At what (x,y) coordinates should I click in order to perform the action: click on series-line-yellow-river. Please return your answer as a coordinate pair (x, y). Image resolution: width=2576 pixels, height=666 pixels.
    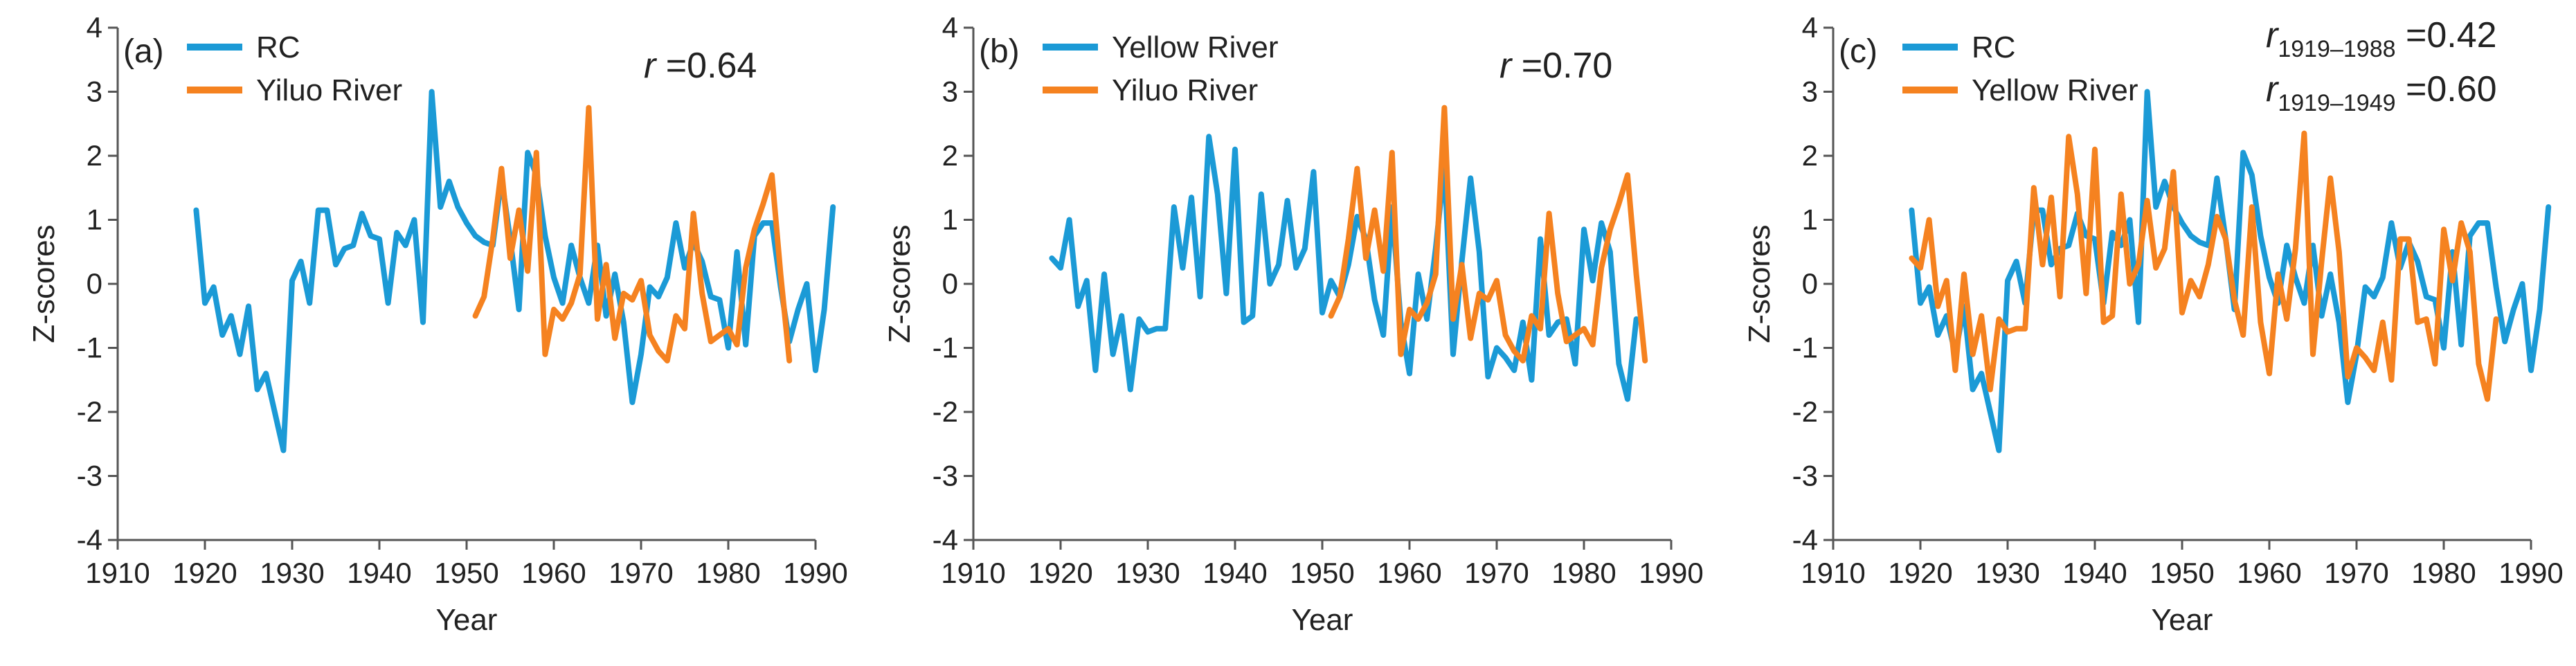
    Looking at the image, I should click on (2204, 266).